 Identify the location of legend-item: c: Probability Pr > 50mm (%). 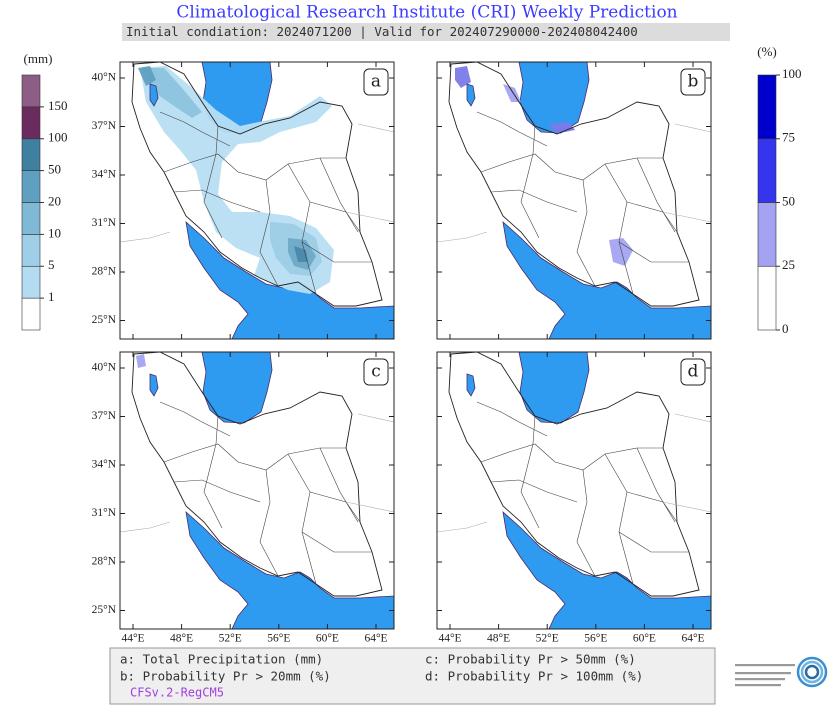
(530, 659).